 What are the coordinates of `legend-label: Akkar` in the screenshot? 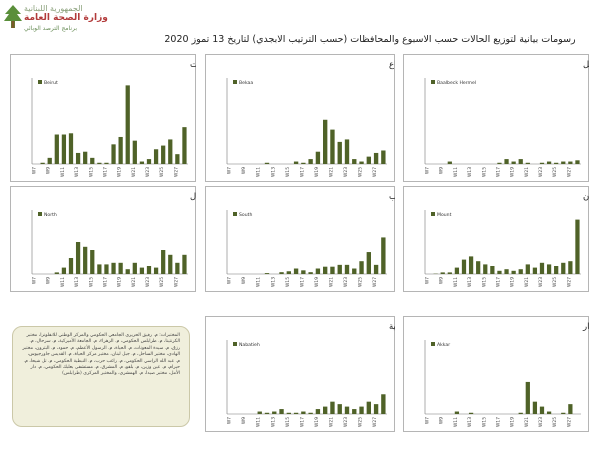 It's located at (443, 345).